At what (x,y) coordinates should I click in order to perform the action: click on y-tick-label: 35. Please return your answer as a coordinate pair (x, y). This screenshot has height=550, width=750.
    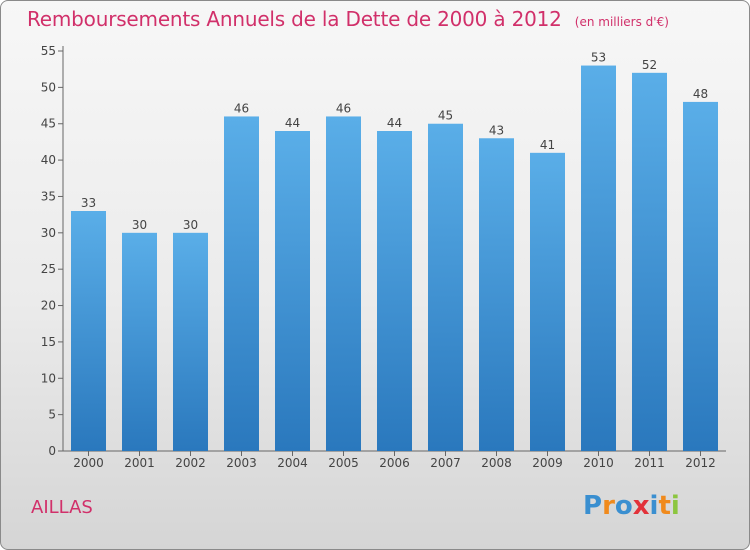
    Looking at the image, I should click on (48, 196).